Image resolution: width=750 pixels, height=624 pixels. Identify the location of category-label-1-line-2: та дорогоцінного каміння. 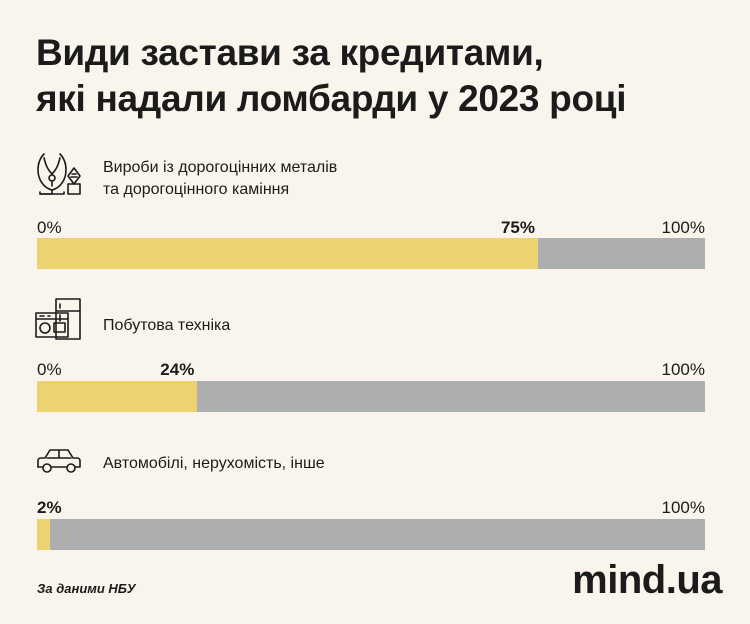
(196, 189).